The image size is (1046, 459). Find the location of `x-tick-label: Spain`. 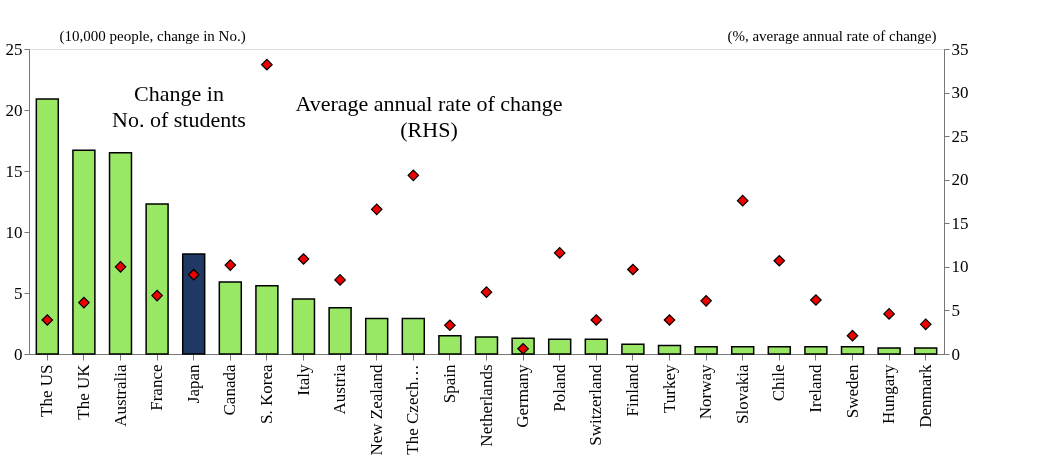

x-tick-label: Spain is located at coordinates (449, 384).